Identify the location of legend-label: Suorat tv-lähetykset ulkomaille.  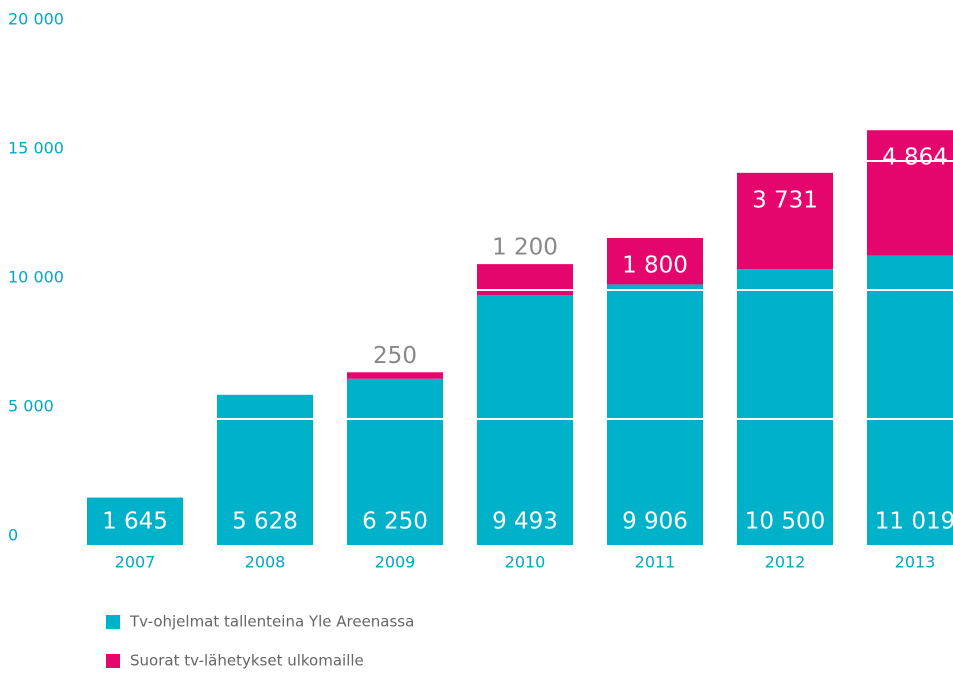
(247, 661).